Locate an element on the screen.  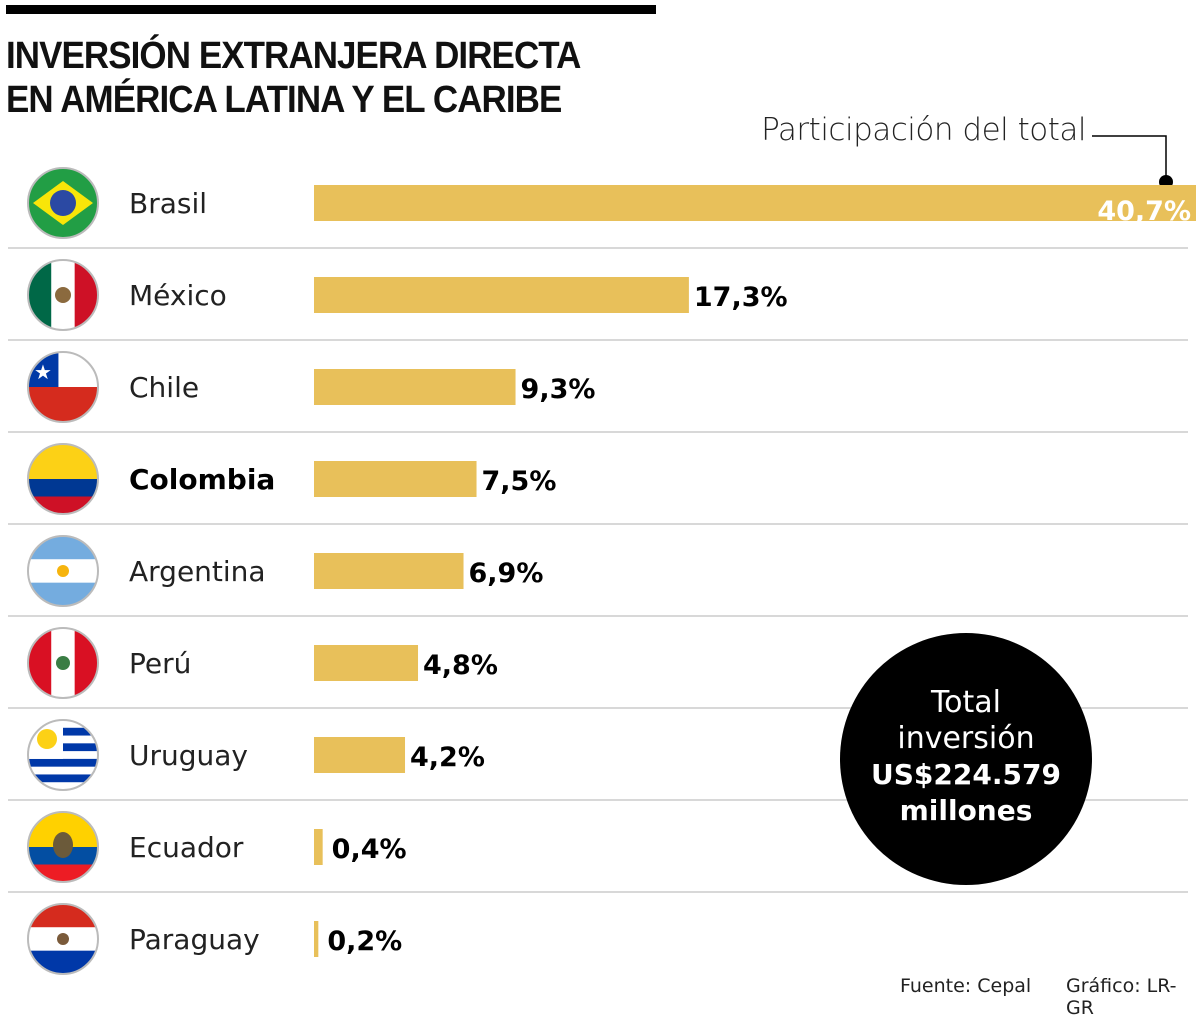
value-label: 0,4% is located at coordinates (369, 849).